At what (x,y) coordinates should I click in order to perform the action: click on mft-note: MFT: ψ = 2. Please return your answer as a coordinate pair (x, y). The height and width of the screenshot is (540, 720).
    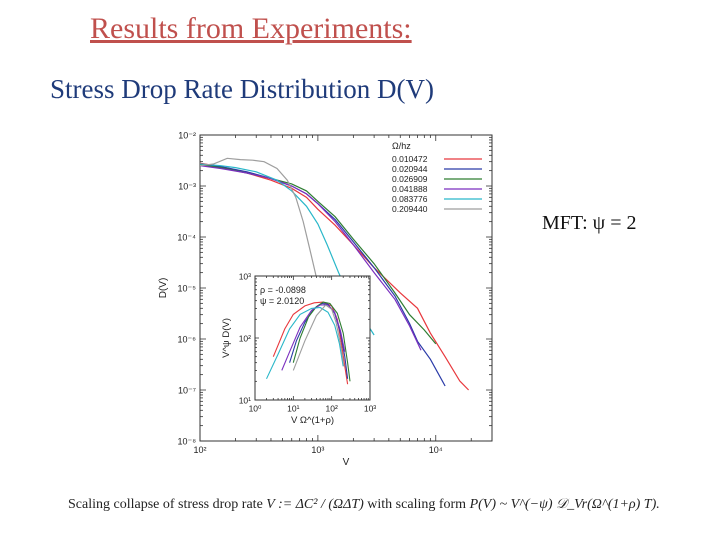
    Looking at the image, I should click on (589, 223).